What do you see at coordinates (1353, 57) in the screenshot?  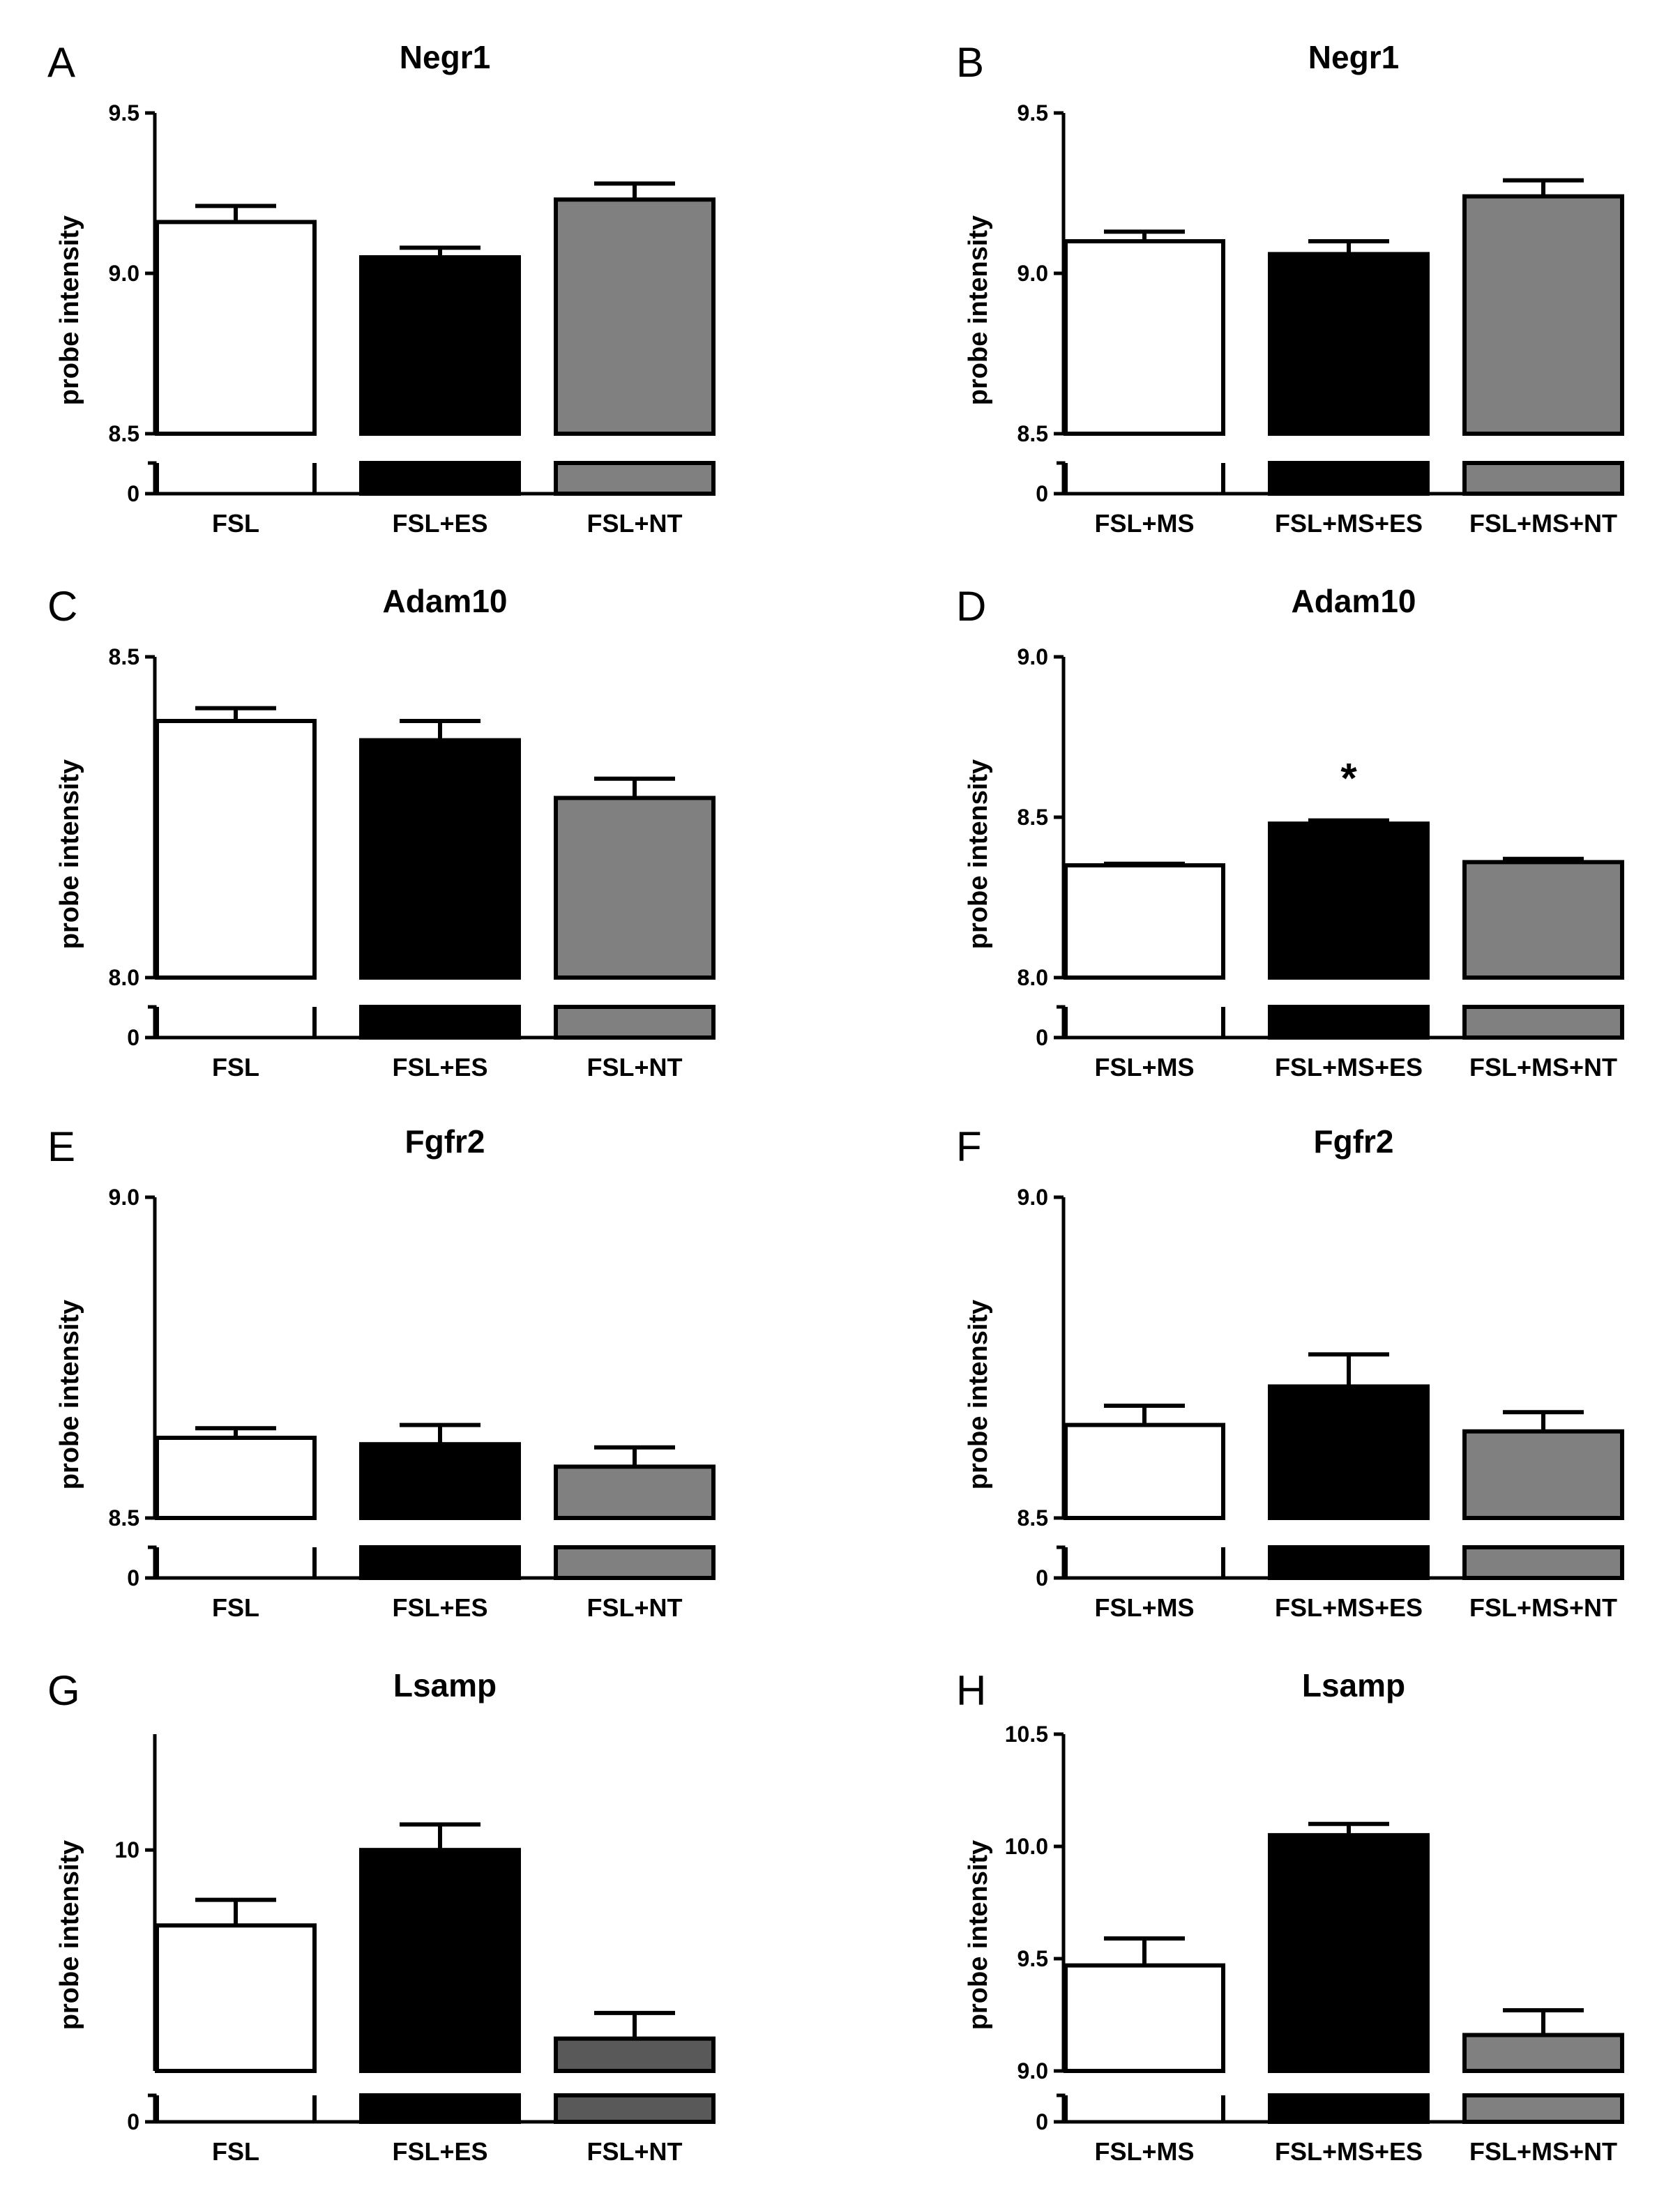 I see `chart-title: Negr1` at bounding box center [1353, 57].